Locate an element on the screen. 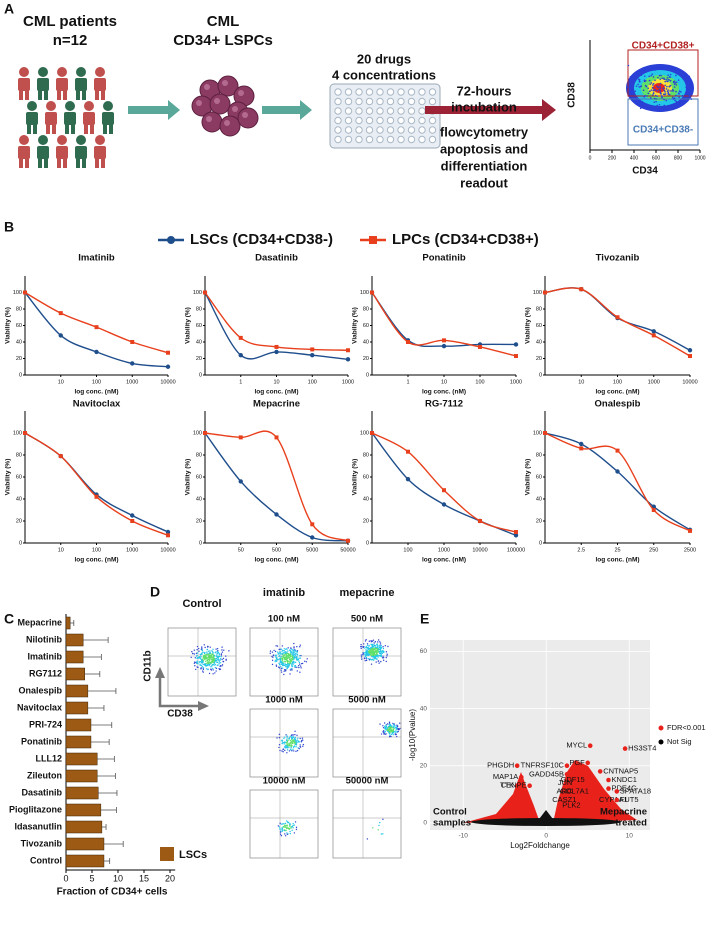 The width and height of the screenshot is (718, 925). y-tick-label: 80 is located at coordinates (19, 455).